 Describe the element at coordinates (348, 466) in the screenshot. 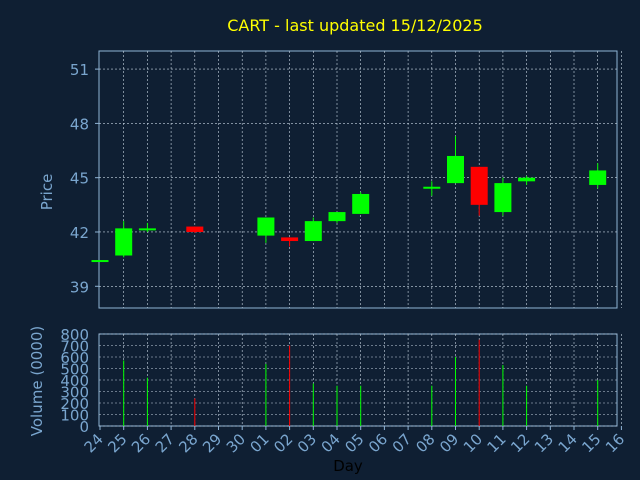

I see `x-axis-label: Day` at that location.